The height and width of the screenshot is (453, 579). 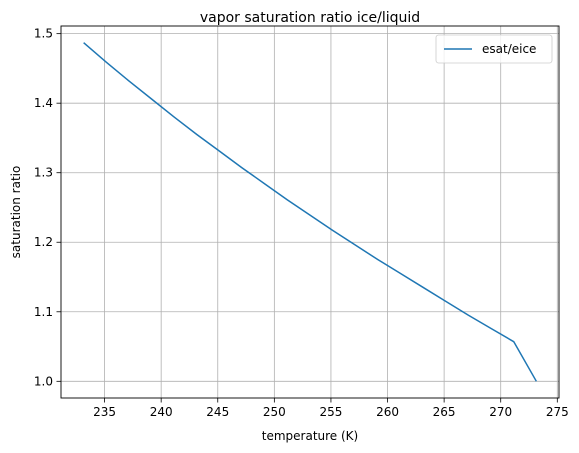 What do you see at coordinates (310, 436) in the screenshot?
I see `x-axis-label: temperature (K)` at bounding box center [310, 436].